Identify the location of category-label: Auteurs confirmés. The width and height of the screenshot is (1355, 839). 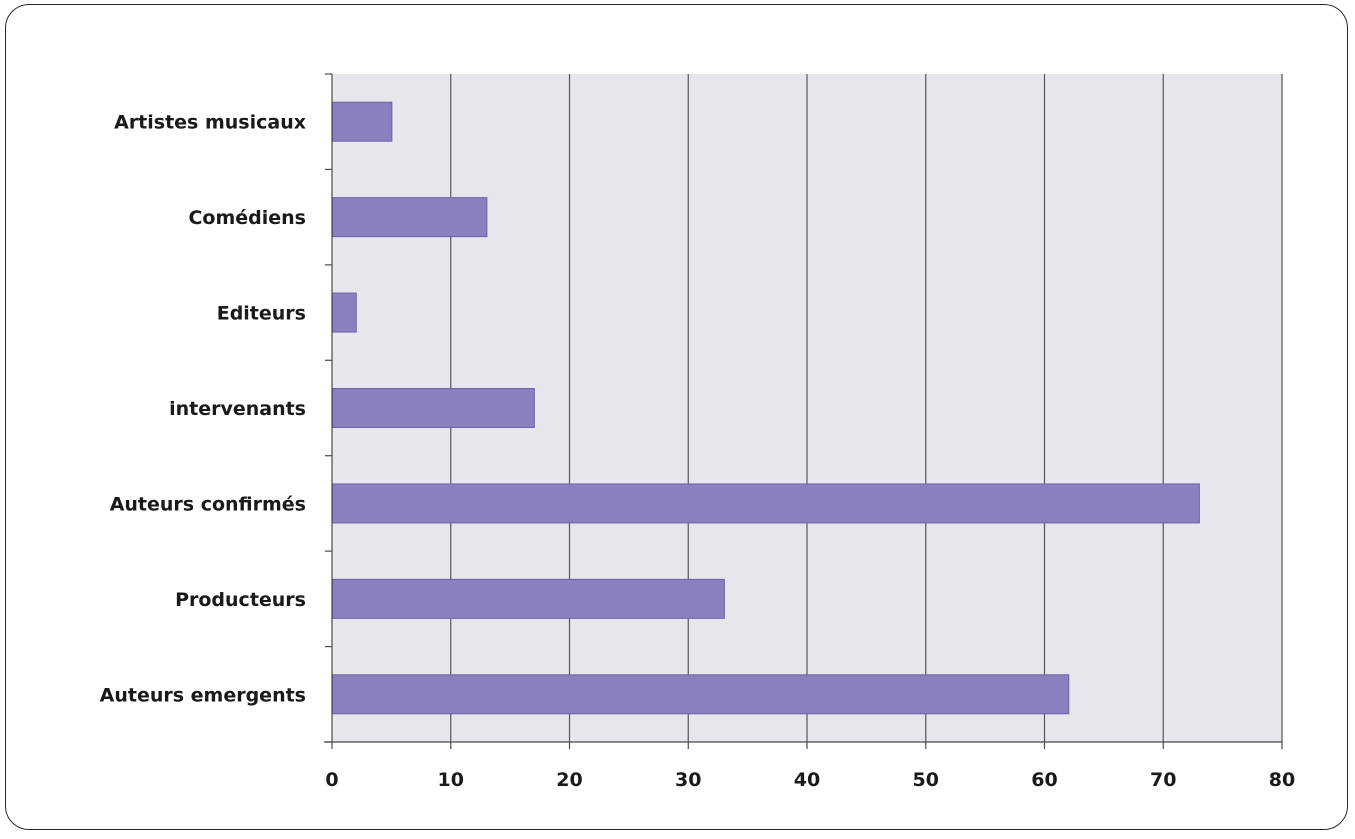
(208, 504).